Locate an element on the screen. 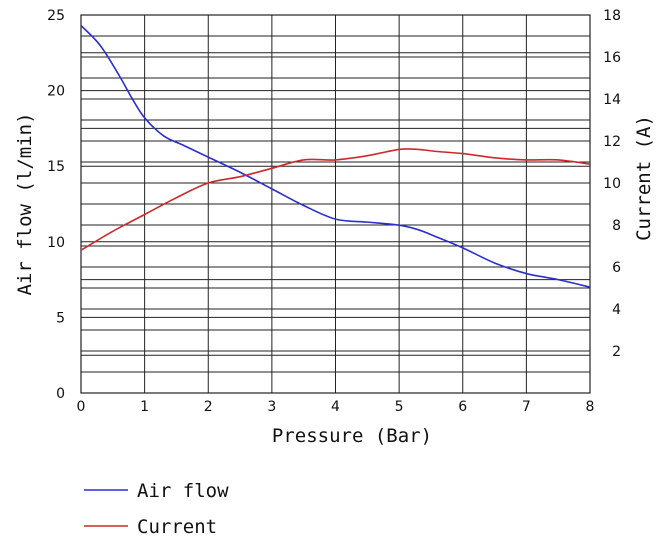 This screenshot has height=539, width=668. y2-tick-label: 16 is located at coordinates (612, 58).